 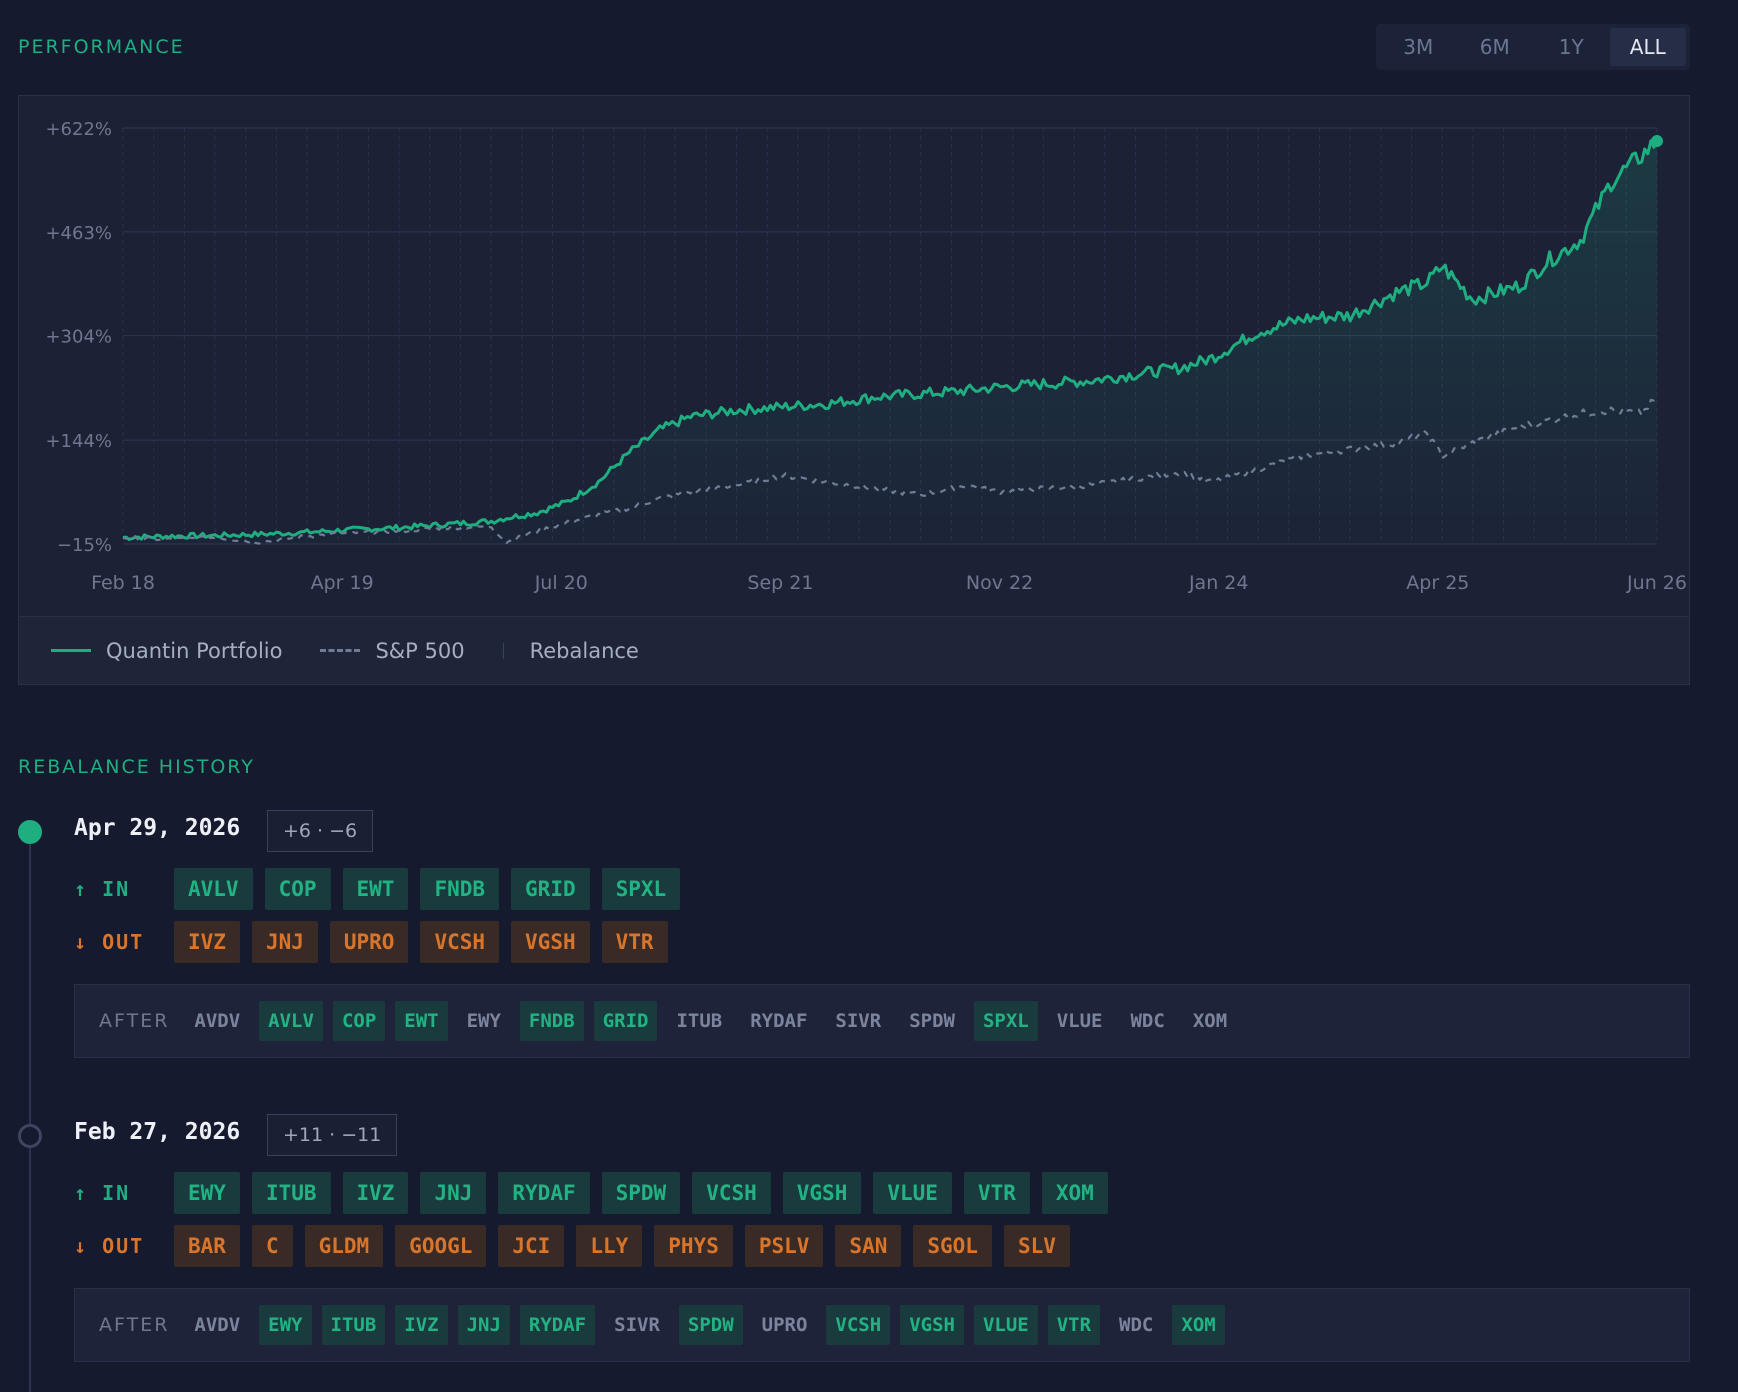 I want to click on after-ticker-grid: GRID, so click(x=625, y=1021).